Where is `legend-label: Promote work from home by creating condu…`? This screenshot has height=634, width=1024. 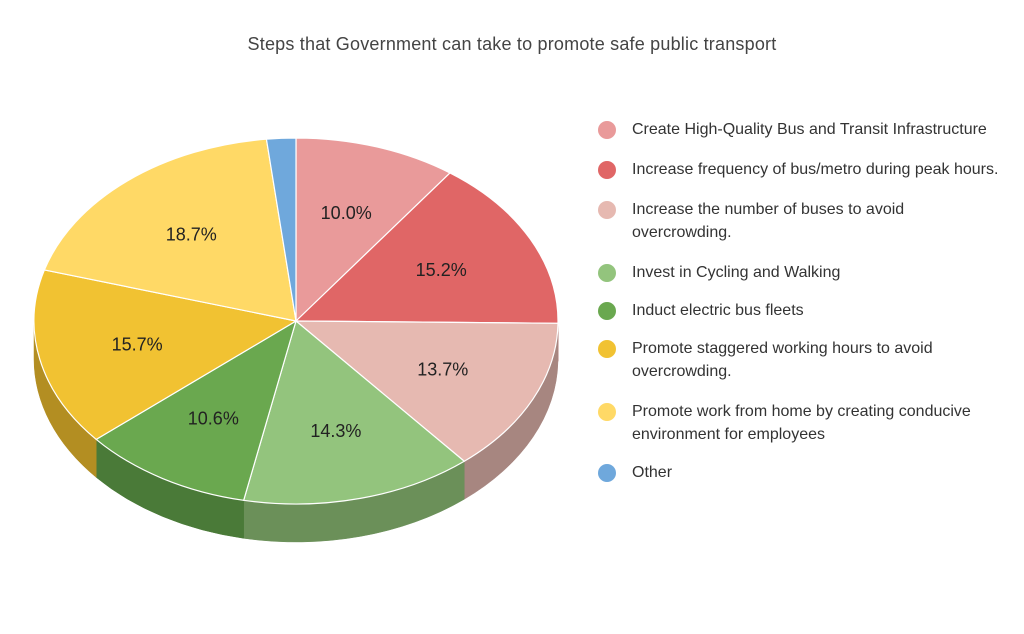
legend-label: Promote work from home by creating condu… is located at coordinates (801, 423).